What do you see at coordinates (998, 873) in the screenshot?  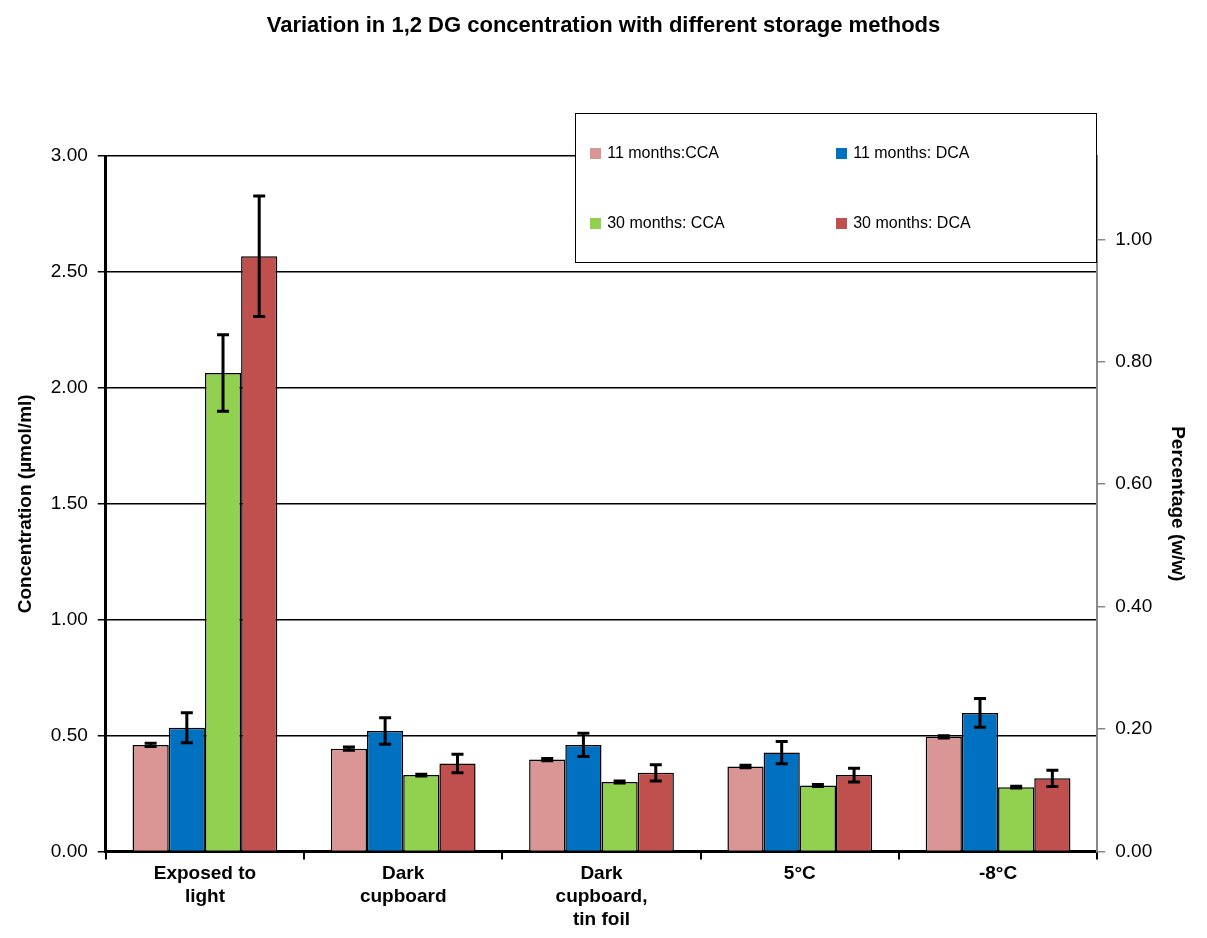 I see `x-tick-label: -8°C` at bounding box center [998, 873].